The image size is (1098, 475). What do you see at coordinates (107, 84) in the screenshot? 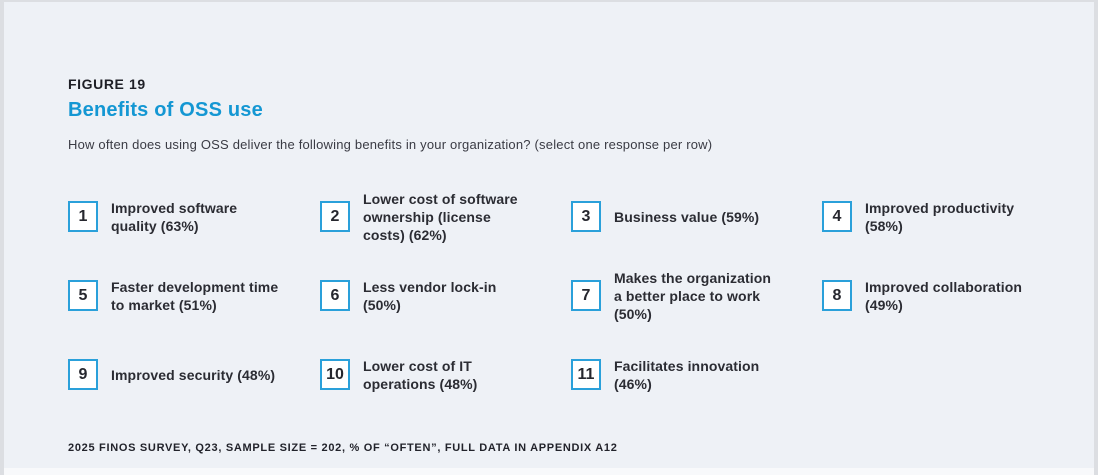
I see `figure-label: FIGURE 19` at bounding box center [107, 84].